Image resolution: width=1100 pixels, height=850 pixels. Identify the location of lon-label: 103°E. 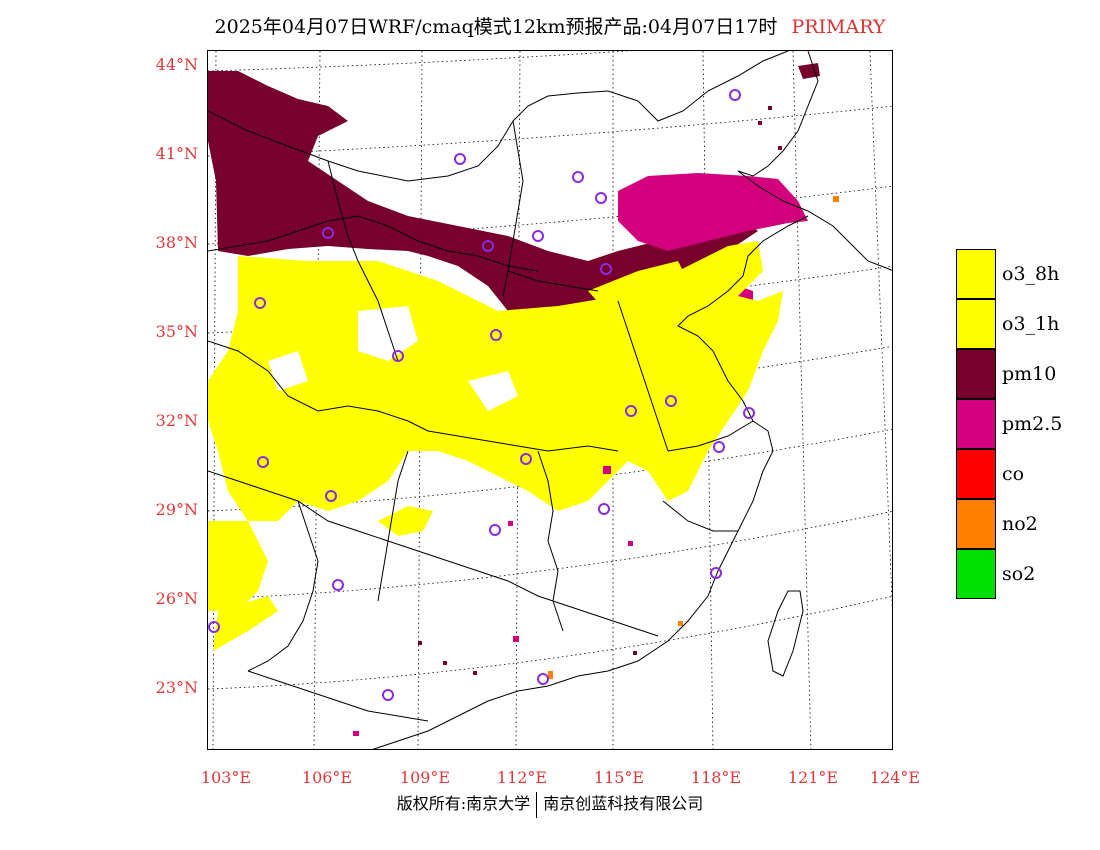
(226, 777).